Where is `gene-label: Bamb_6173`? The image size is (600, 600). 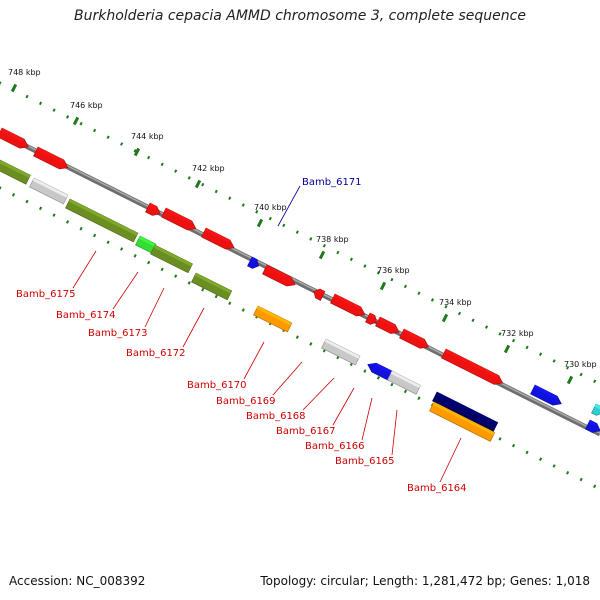
gene-label: Bamb_6173 is located at coordinates (118, 333).